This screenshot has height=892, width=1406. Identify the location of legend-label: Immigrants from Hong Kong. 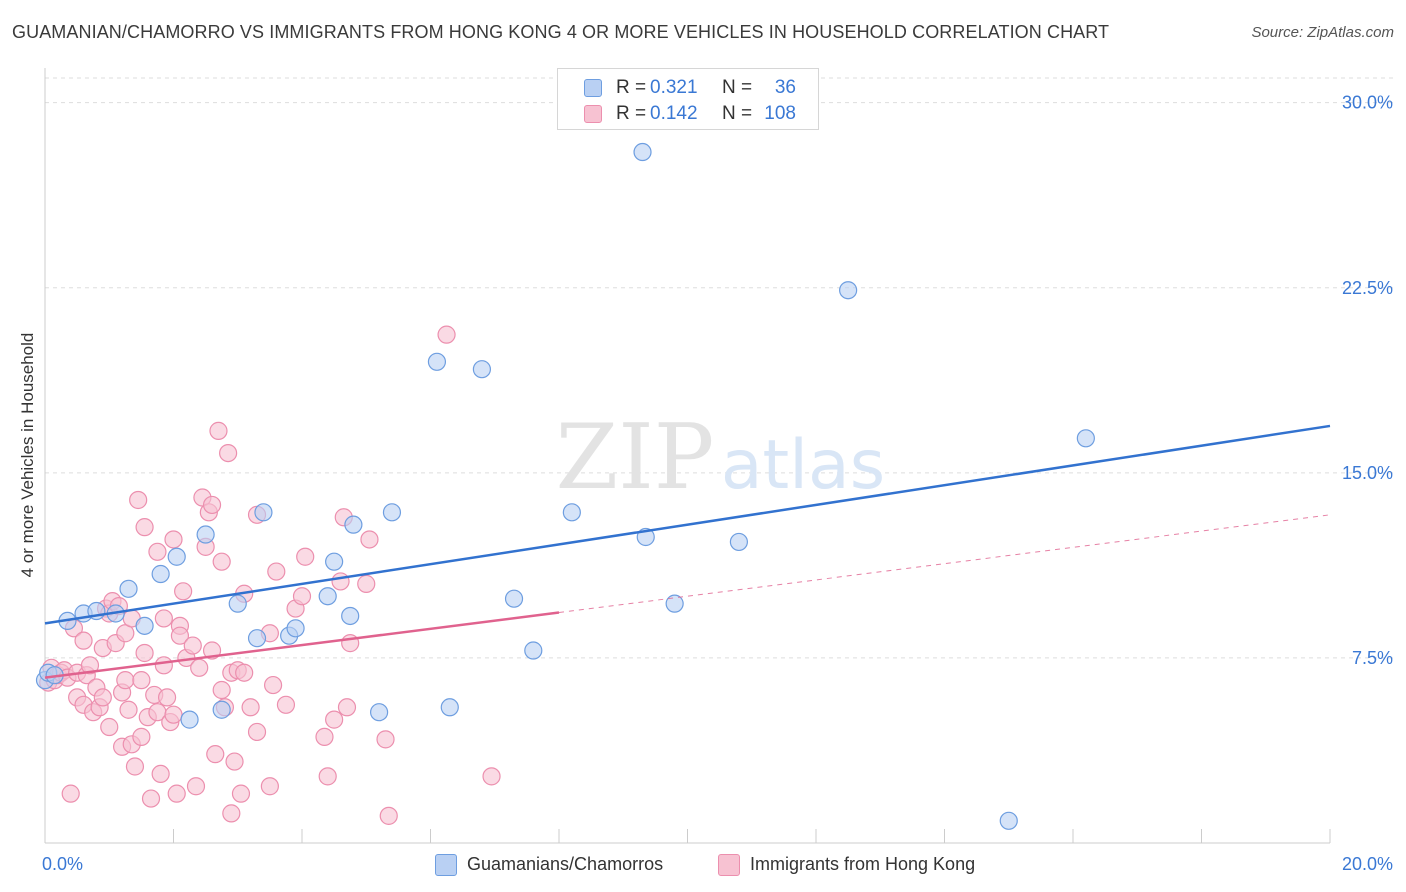
(863, 864).